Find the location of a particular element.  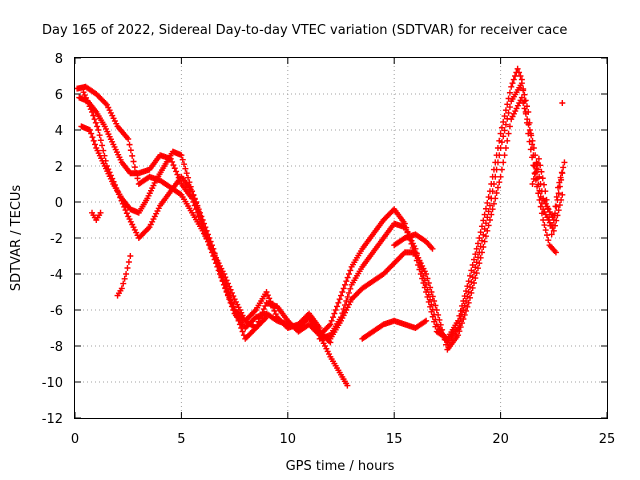

y-tick-label: 4 is located at coordinates (59, 131).